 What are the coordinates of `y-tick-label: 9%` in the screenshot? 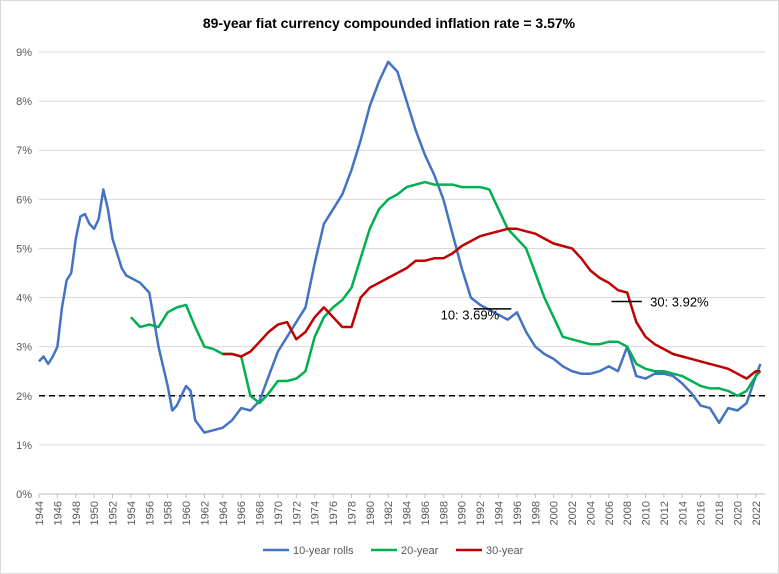 It's located at (24, 53).